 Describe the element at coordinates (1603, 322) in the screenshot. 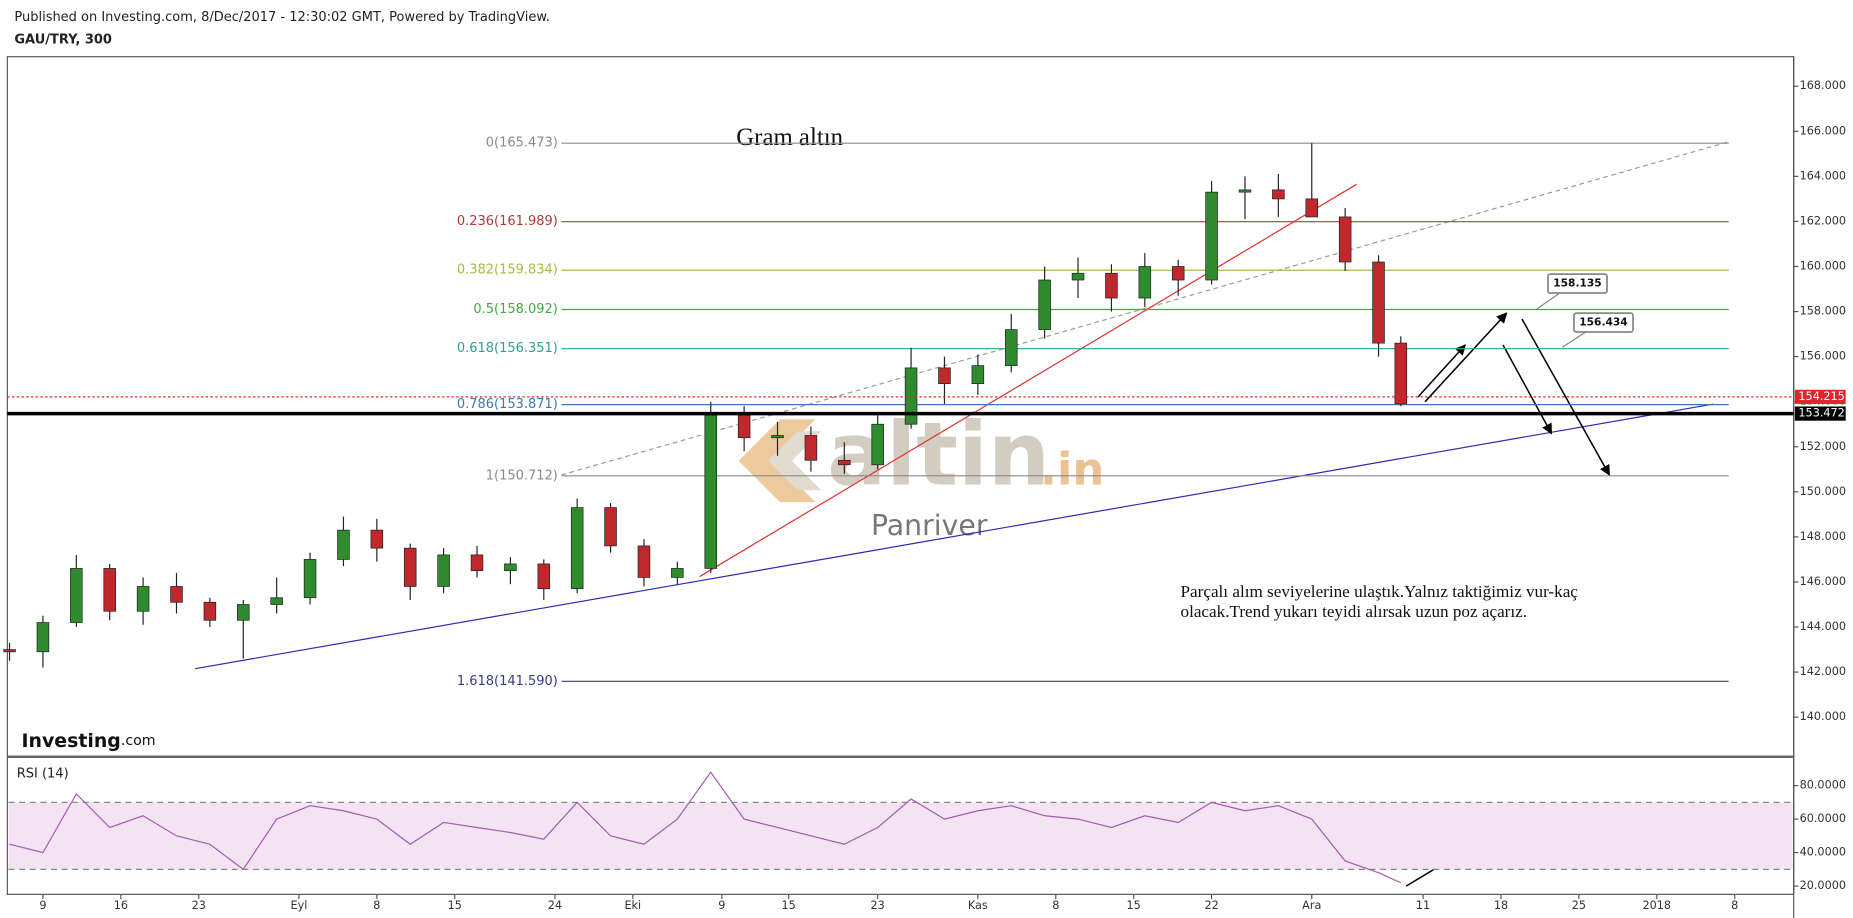

I see `callout-label: 156.434` at that location.